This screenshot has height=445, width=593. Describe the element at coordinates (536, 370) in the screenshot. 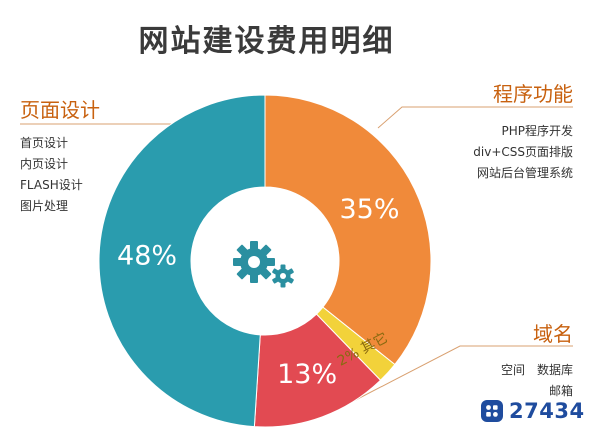

I see `list-item: 空间 数据库` at that location.